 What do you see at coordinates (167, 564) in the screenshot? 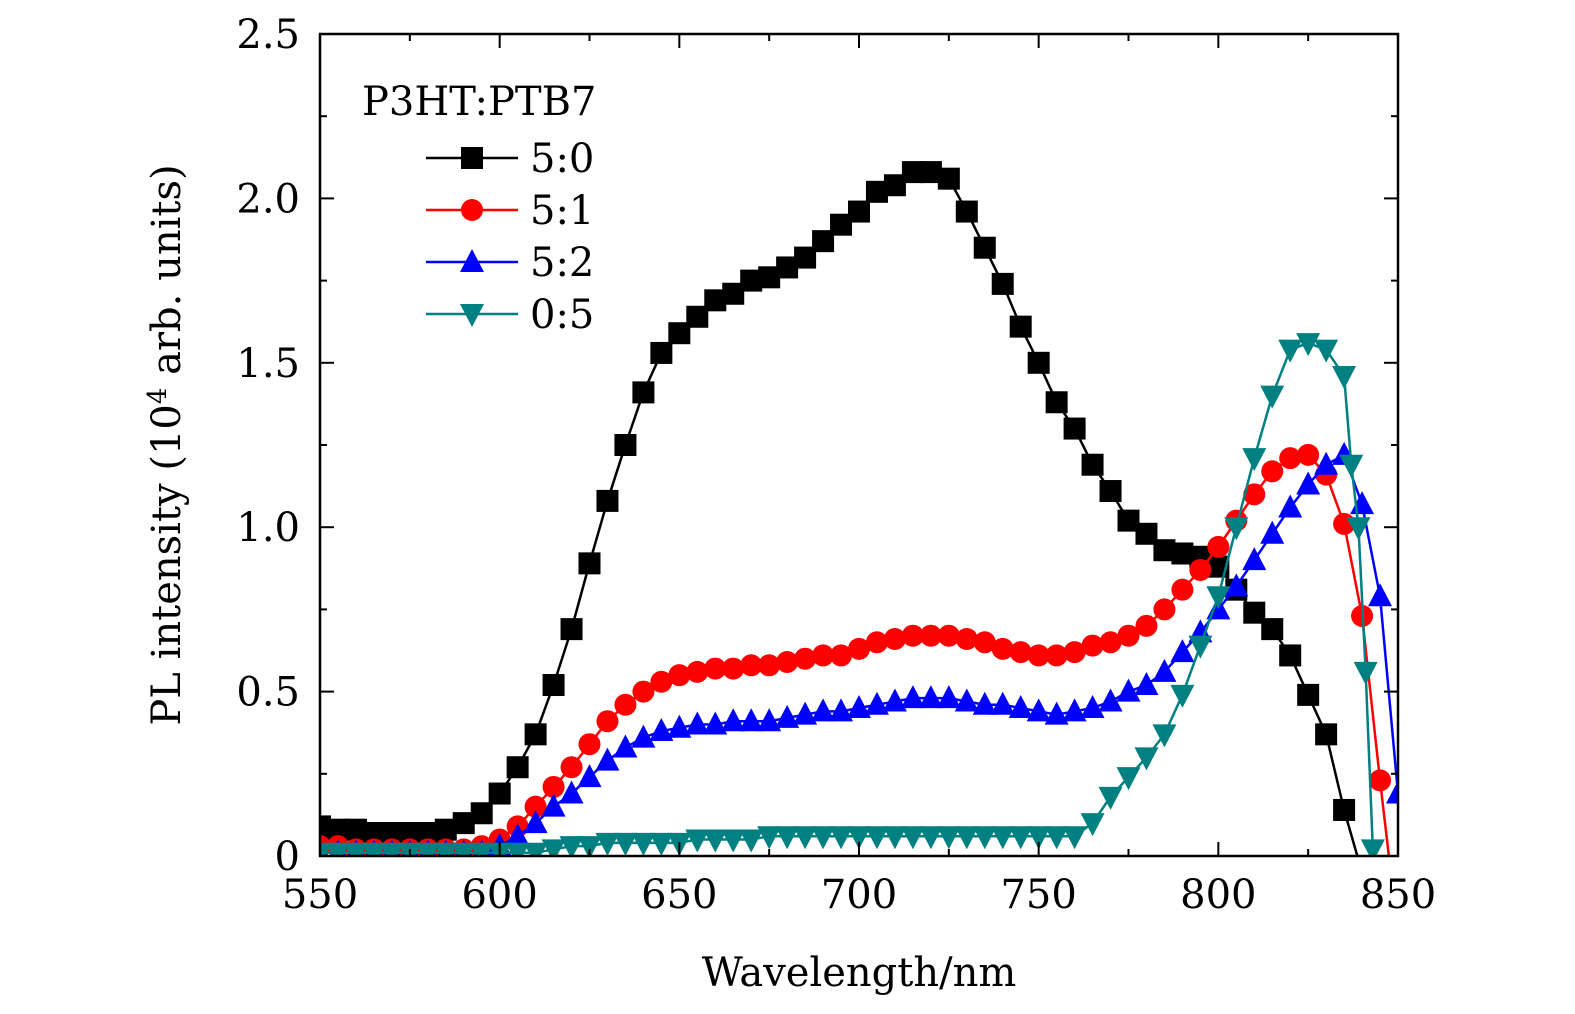
I see `y-axis-title-prefix: PL intensity (10` at bounding box center [167, 564].